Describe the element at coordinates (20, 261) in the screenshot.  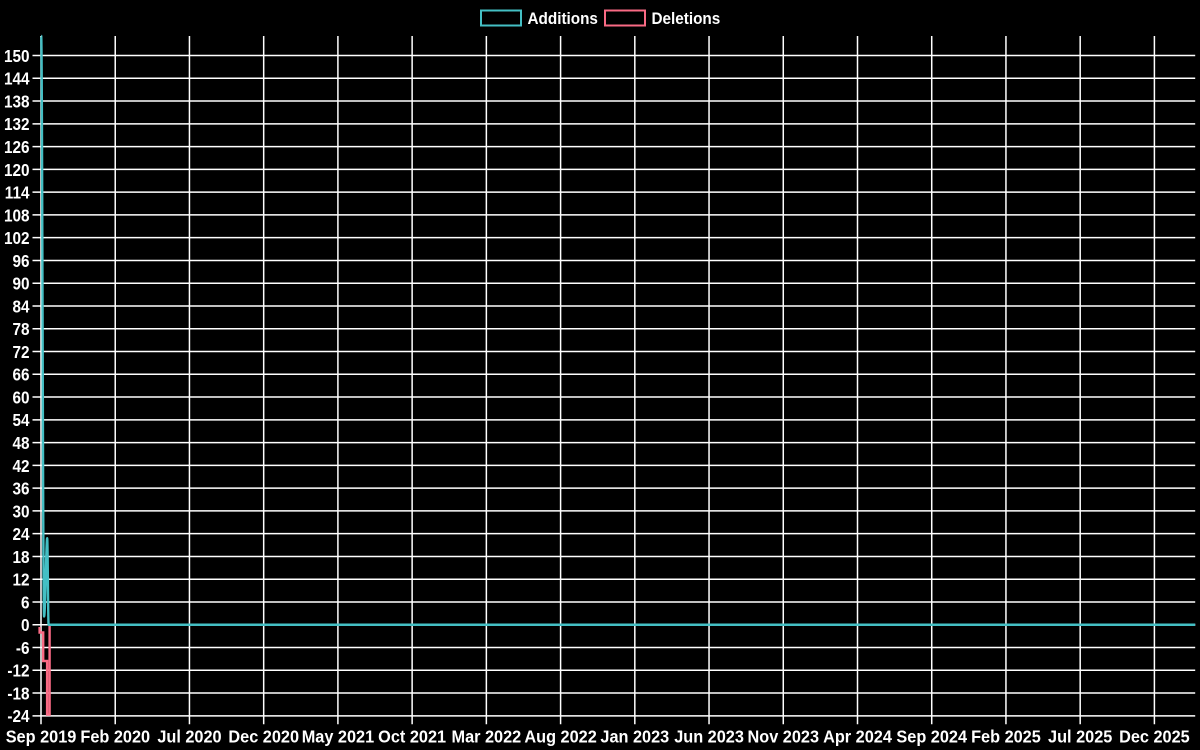
I see `svg-text: 96` at that location.